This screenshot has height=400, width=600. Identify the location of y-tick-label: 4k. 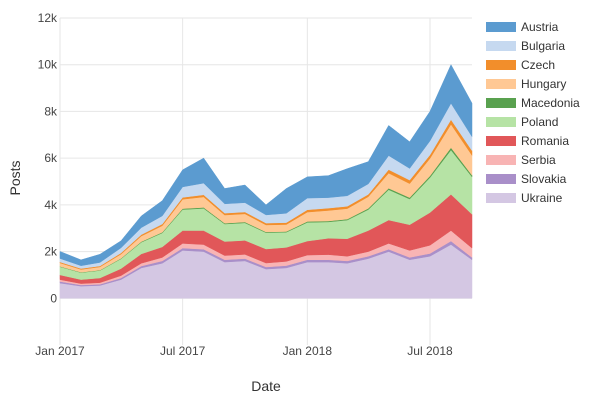
(51, 205).